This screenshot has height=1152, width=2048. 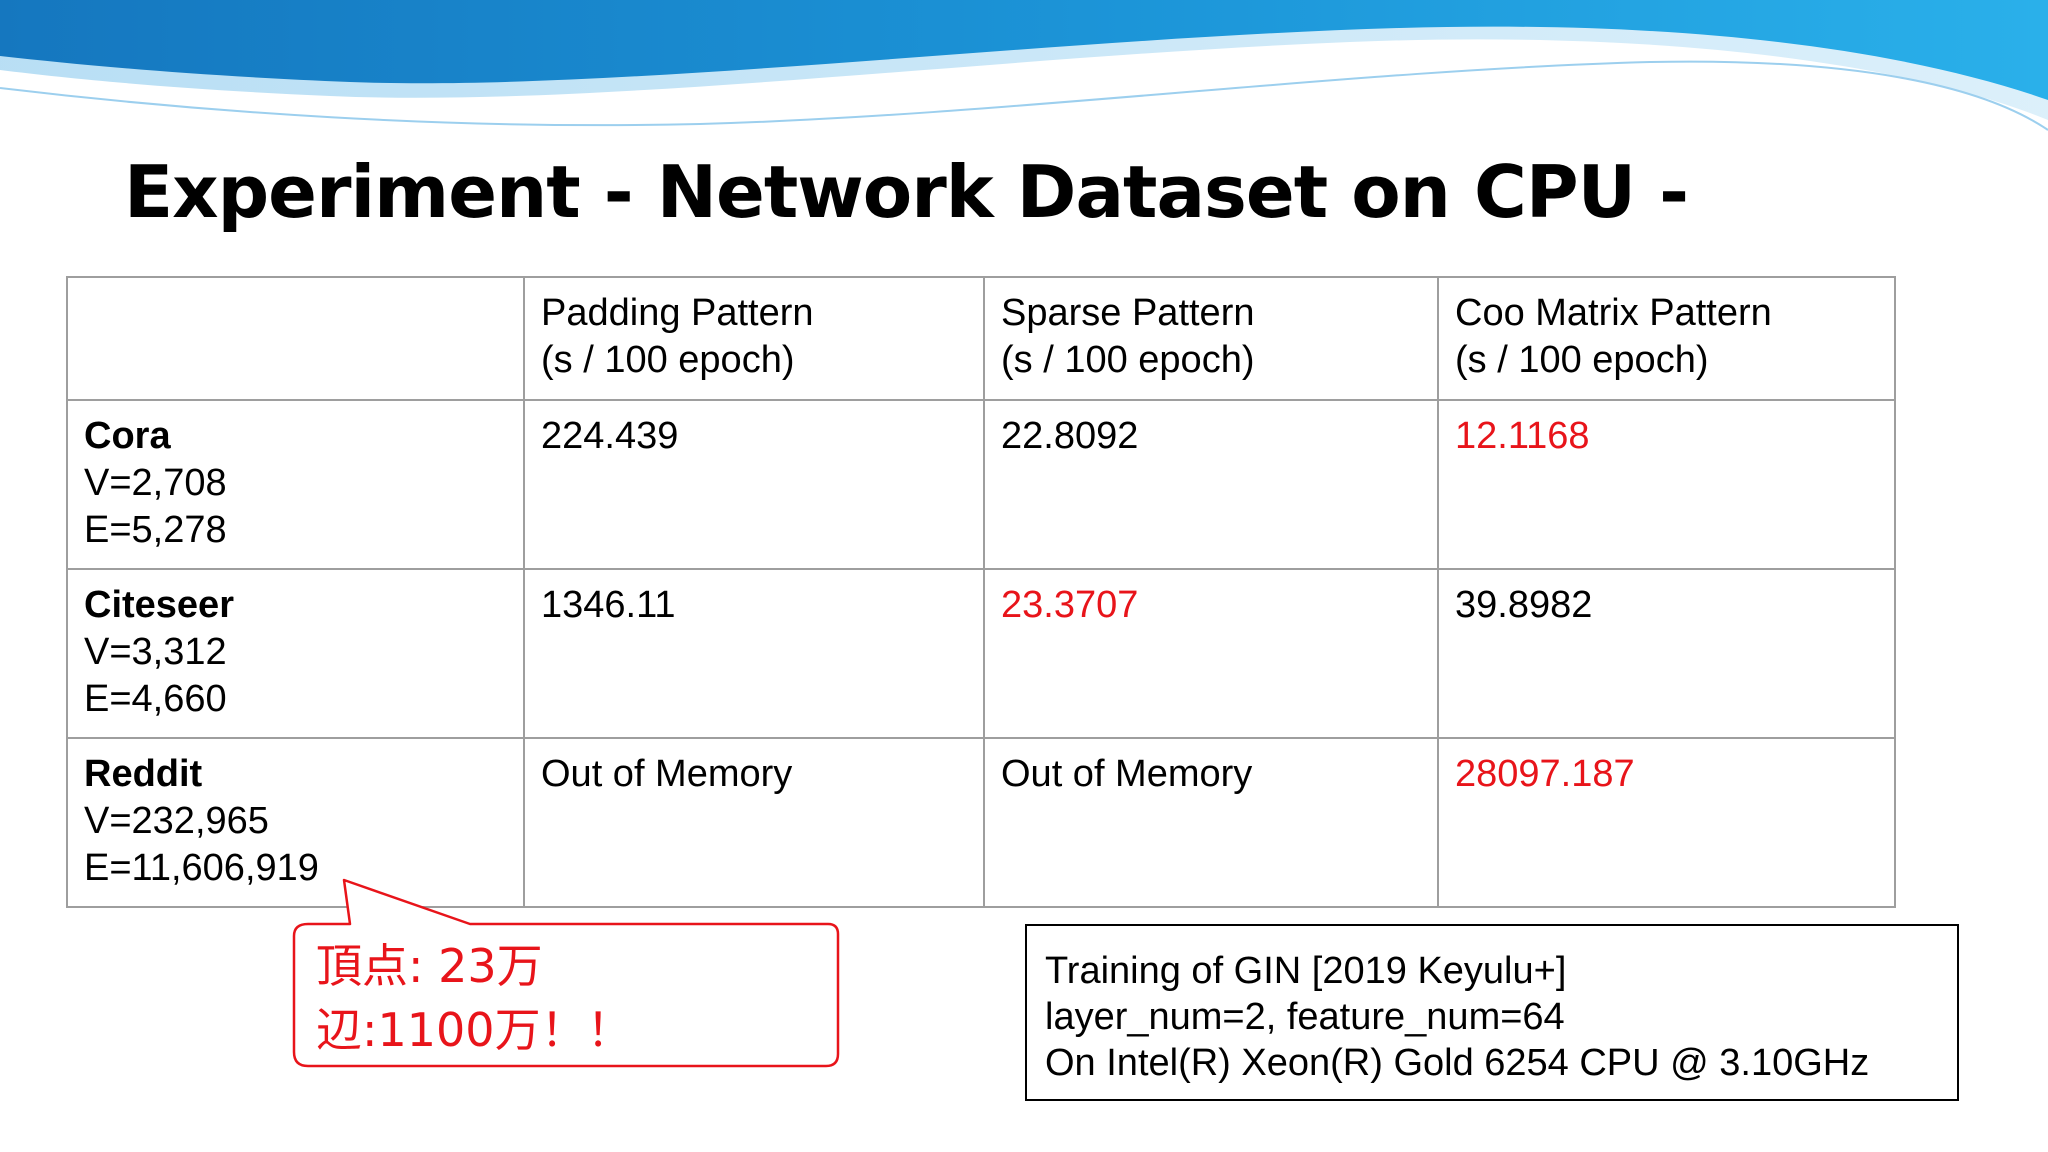 What do you see at coordinates (155, 652) in the screenshot?
I see `vertex-count: V=3,312` at bounding box center [155, 652].